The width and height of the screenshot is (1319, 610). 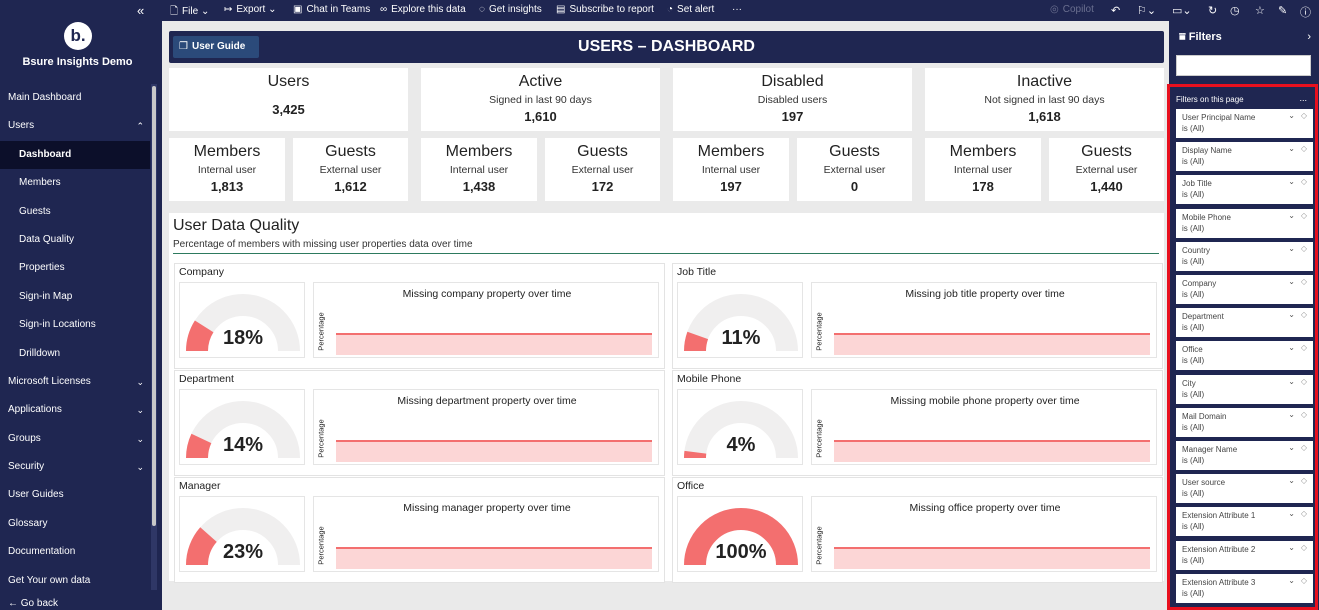 What do you see at coordinates (697, 272) in the screenshot?
I see `metric-title: Job Title` at bounding box center [697, 272].